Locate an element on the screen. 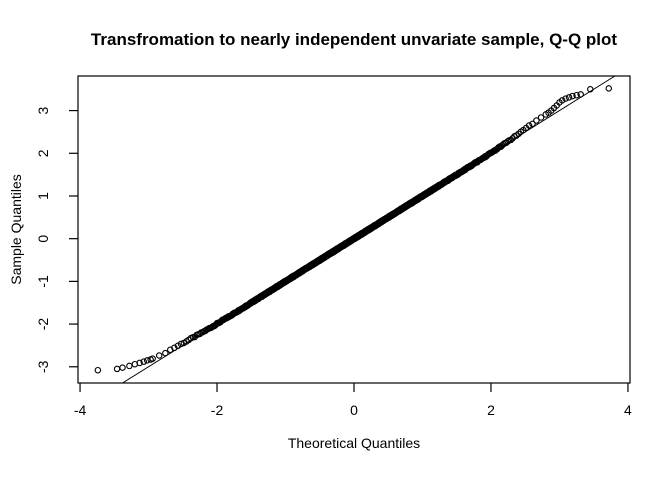  y-tick-label: -3 is located at coordinates (43, 366).